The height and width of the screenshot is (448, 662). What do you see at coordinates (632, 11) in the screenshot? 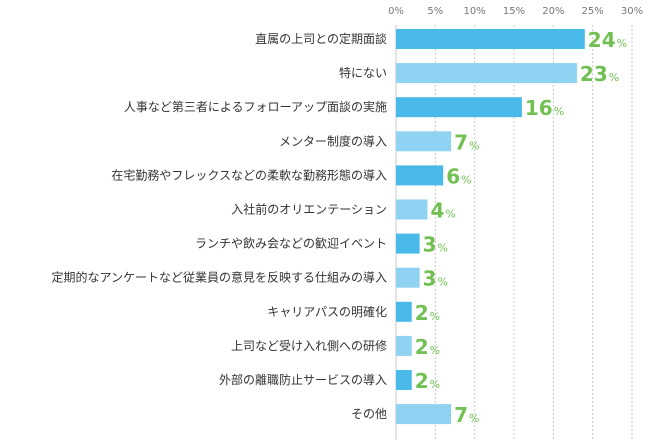
I see `x-tick-label: 30%` at bounding box center [632, 11].